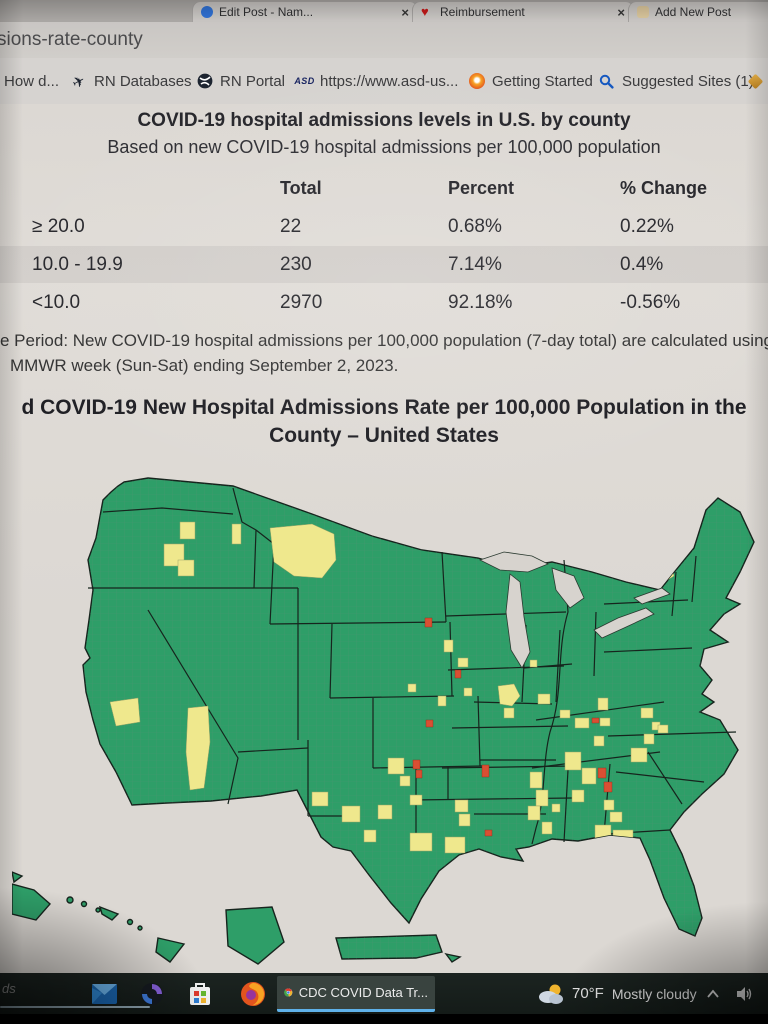  What do you see at coordinates (384, 40) in the screenshot?
I see `address-bar: sions-rate-county` at bounding box center [384, 40].